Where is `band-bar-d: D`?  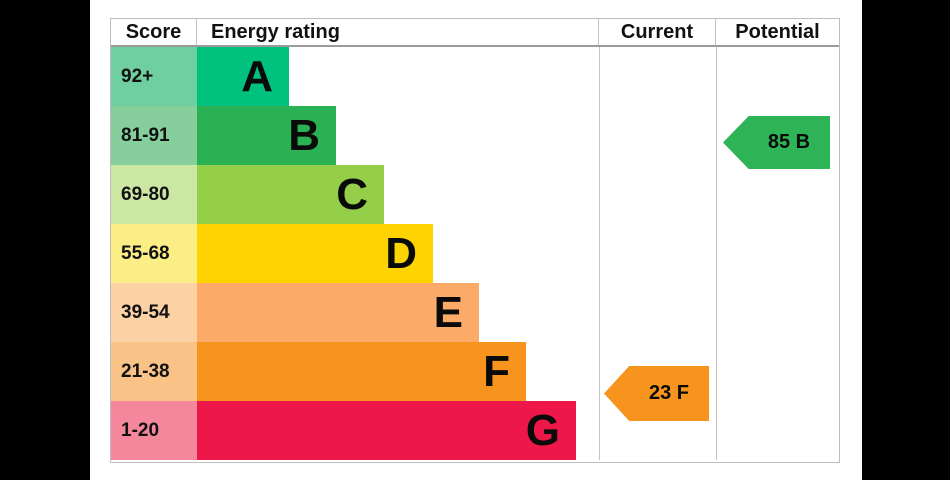 band-bar-d: D is located at coordinates (315, 253).